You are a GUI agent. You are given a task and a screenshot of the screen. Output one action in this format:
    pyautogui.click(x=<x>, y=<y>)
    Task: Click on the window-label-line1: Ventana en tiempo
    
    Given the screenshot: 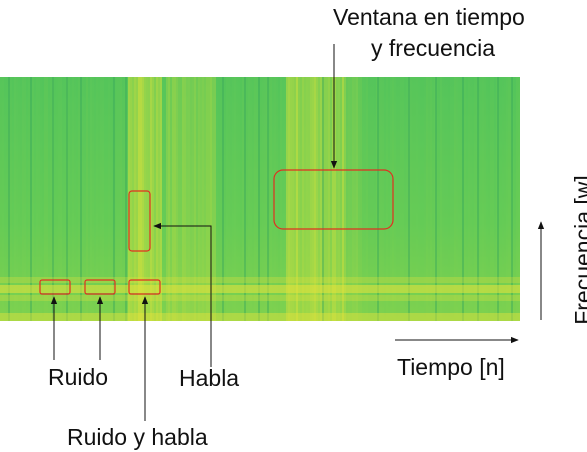 What is the action you would take?
    pyautogui.click(x=429, y=17)
    